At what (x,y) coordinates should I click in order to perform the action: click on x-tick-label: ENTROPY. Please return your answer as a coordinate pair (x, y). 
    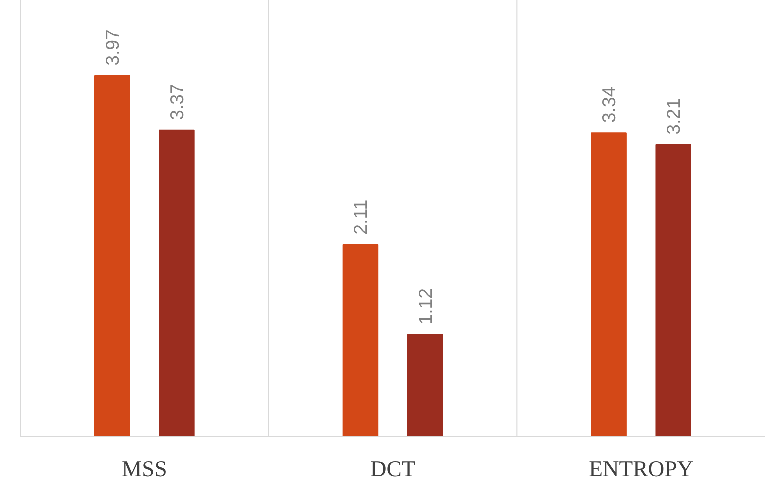
    Looking at the image, I should click on (641, 469).